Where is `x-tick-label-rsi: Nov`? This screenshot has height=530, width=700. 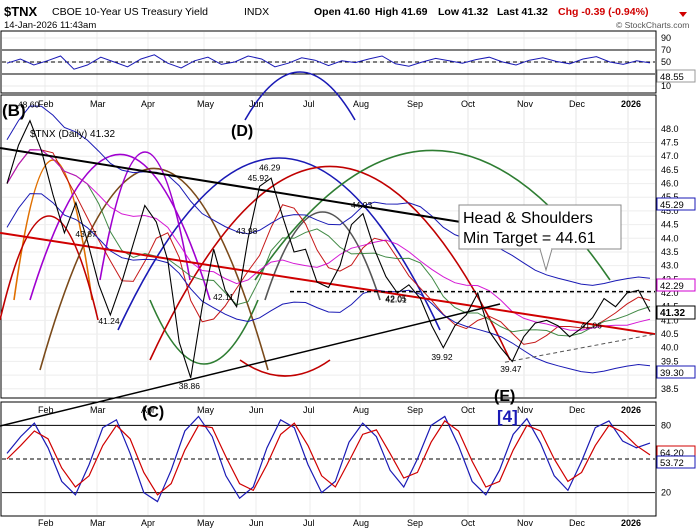 x-tick-label-rsi: Nov is located at coordinates (525, 104).